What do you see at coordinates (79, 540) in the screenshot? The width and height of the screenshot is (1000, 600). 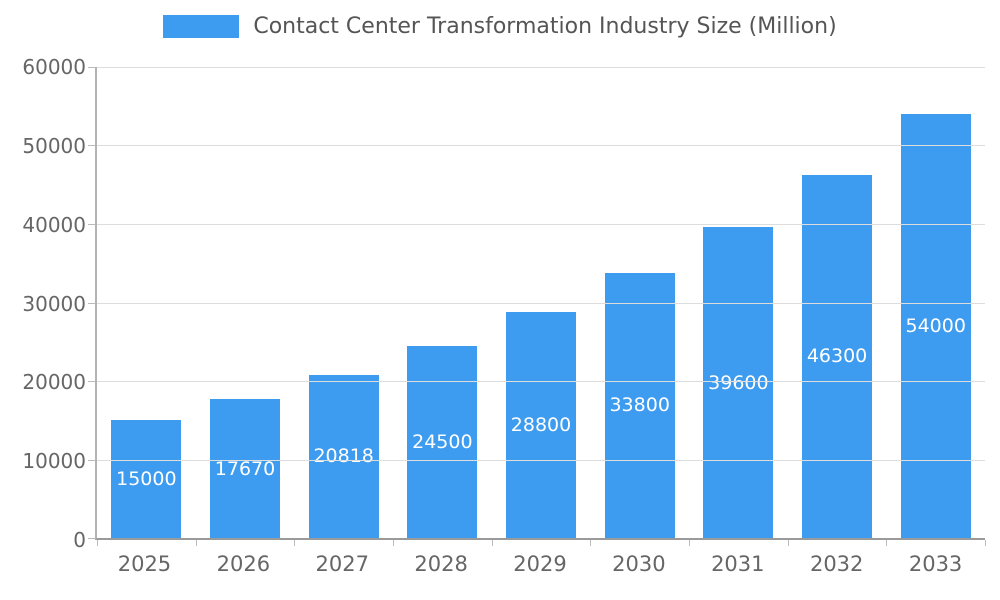 I see `y-axis-tick-label: 0` at bounding box center [79, 540].